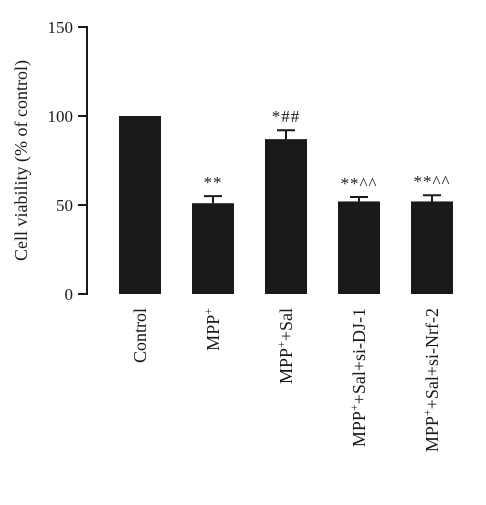 Image resolution: width=486 pixels, height=505 pixels. Describe the element at coordinates (358, 377) in the screenshot. I see `x-tick-label: MPP++Sal+si-DJ-1` at that location.